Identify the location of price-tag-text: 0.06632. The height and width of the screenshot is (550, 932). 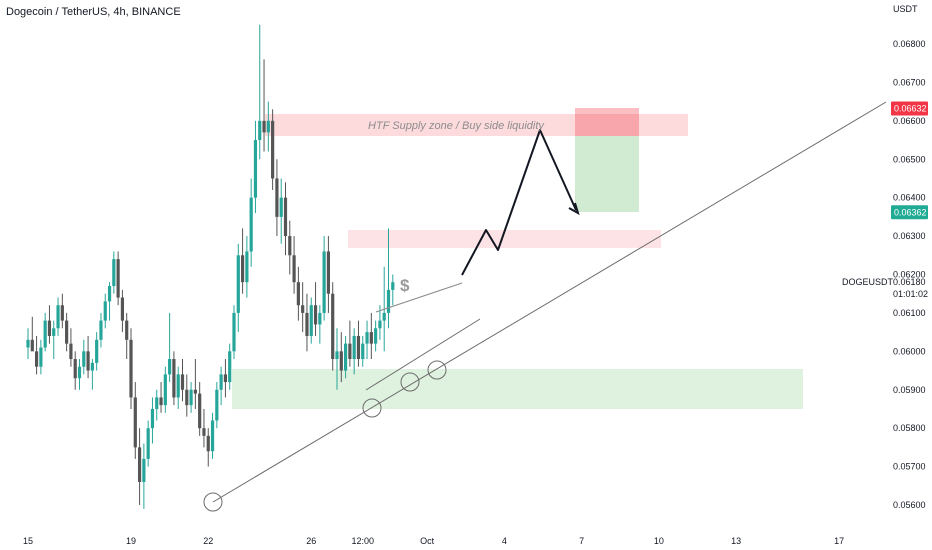
(910, 109).